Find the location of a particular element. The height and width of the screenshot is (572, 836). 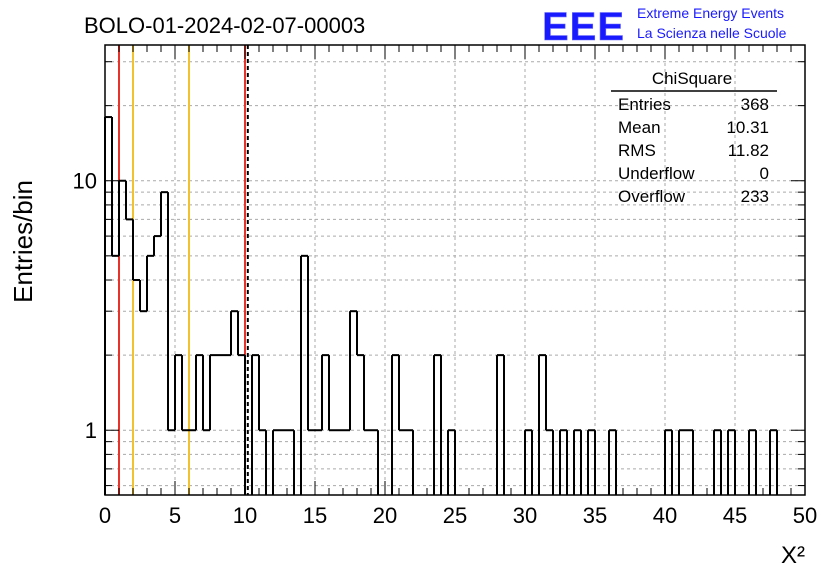

x-tick-label: 10 is located at coordinates (245, 515).